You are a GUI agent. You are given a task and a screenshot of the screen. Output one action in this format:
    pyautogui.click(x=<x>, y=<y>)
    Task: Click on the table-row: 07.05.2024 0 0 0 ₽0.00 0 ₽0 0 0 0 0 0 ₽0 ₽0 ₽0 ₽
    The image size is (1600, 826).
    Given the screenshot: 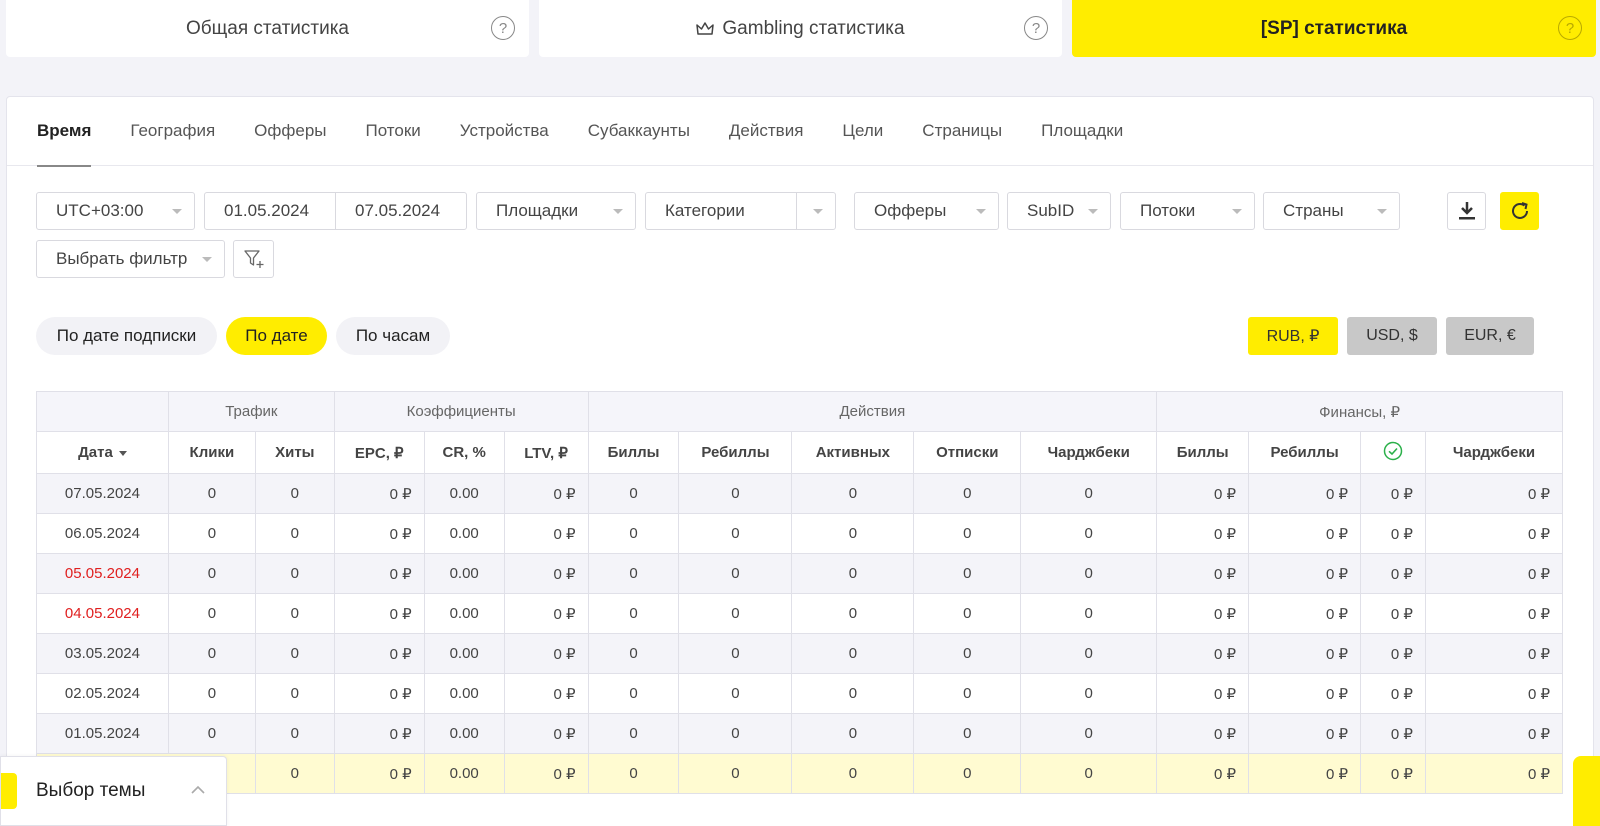 What is the action you would take?
    pyautogui.click(x=800, y=493)
    